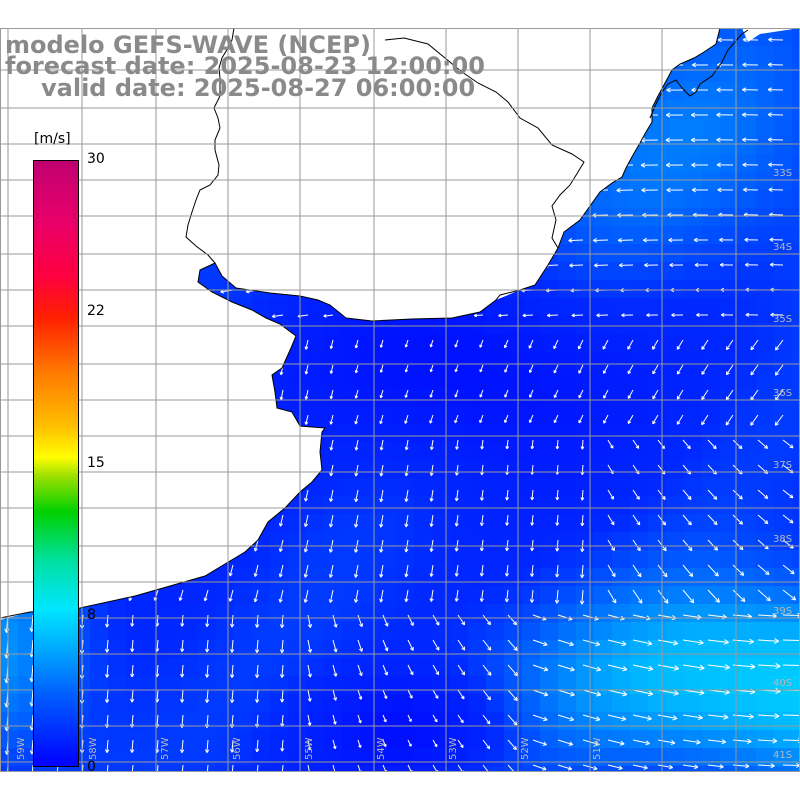 The width and height of the screenshot is (800, 800). What do you see at coordinates (782, 539) in the screenshot?
I see `latitude-label: 38S` at bounding box center [782, 539].